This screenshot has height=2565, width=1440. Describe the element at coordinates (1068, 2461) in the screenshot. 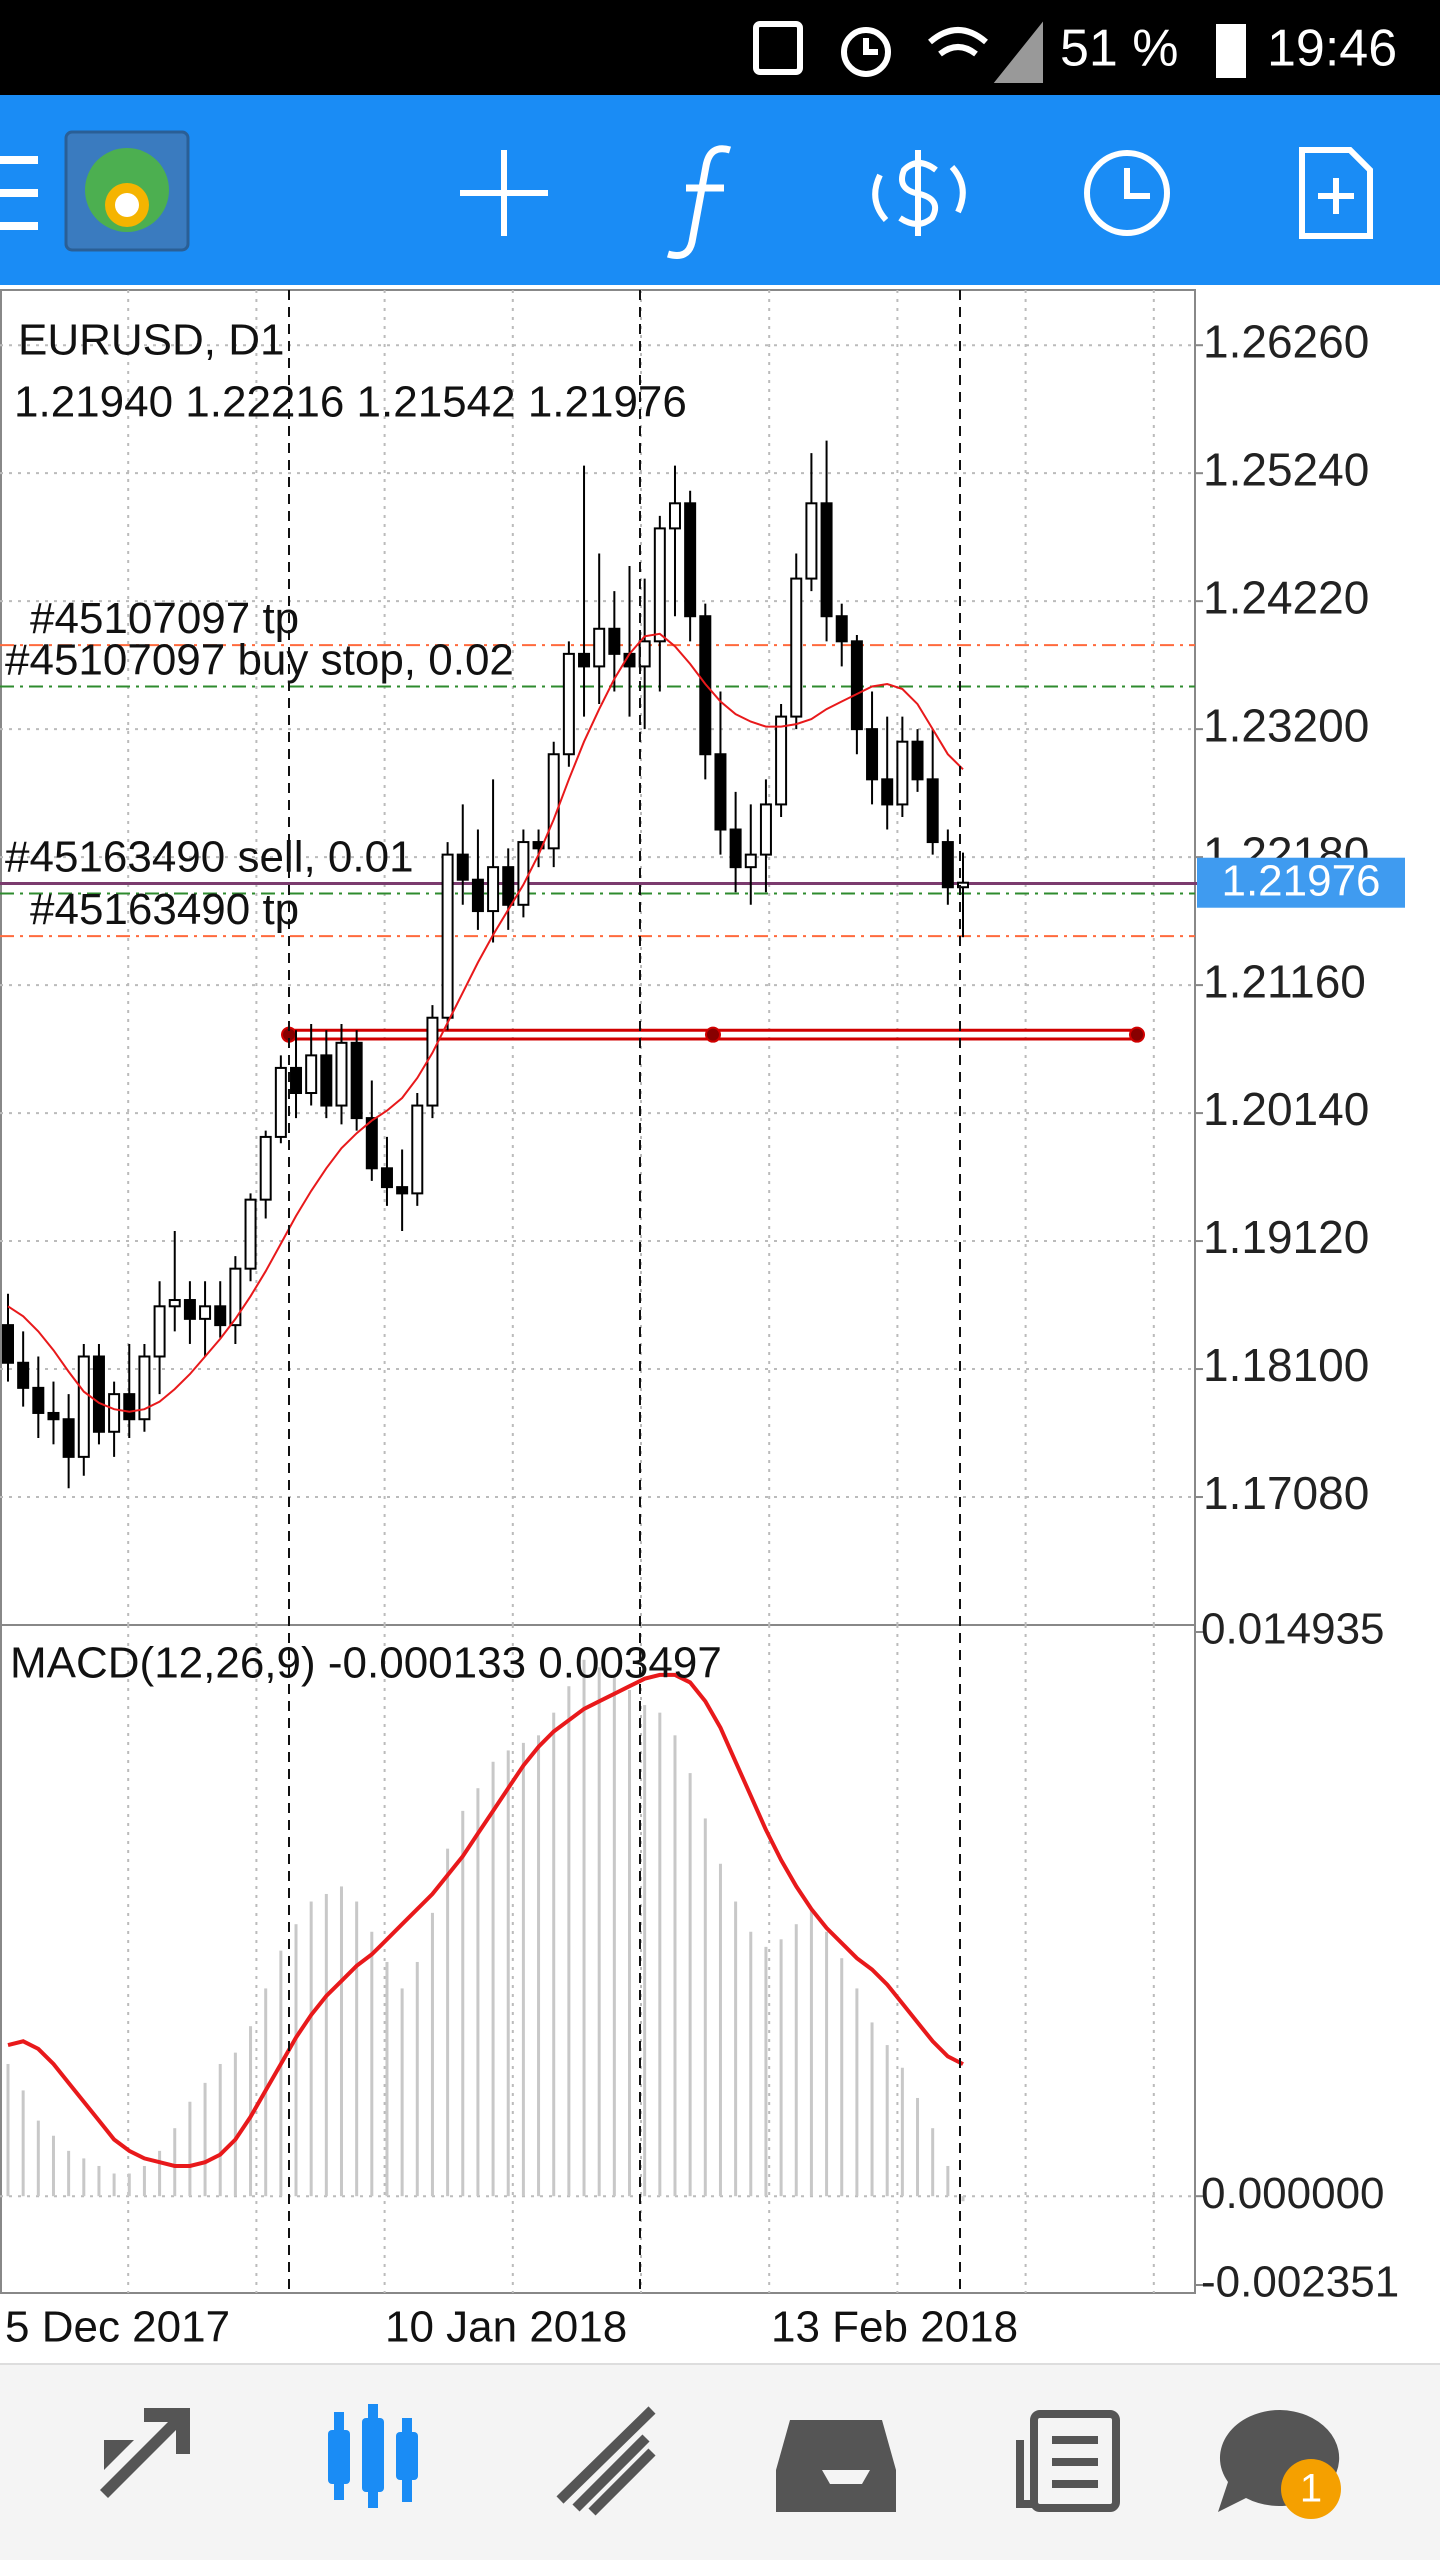

I see `news-tab` at that location.